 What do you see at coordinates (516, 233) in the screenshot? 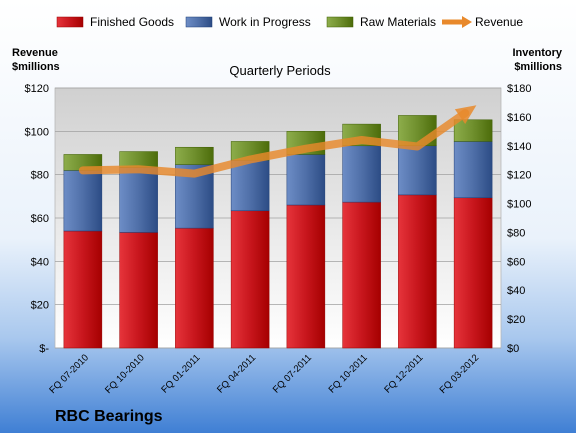
I see `right-tick-label: $80` at bounding box center [516, 233].